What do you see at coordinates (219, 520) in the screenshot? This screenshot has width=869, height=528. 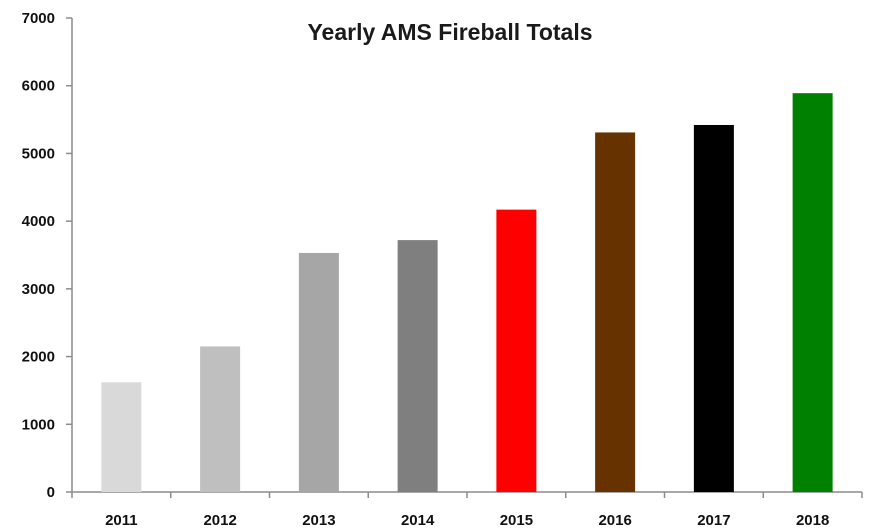 I see `x-tick-label: 2012` at bounding box center [219, 520].